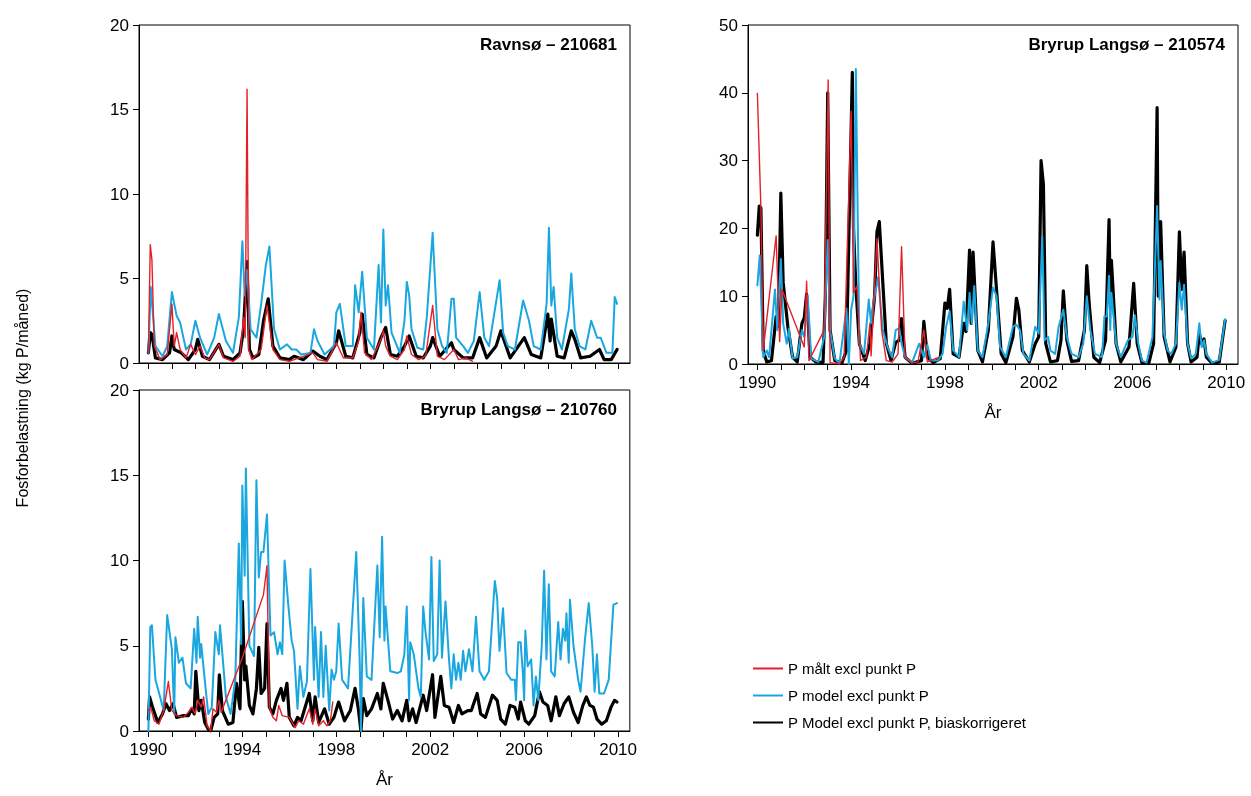 Image resolution: width=1251 pixels, height=796 pixels. Describe the element at coordinates (852, 668) in the screenshot. I see `legend-label: P målt excl punkt P` at that location.